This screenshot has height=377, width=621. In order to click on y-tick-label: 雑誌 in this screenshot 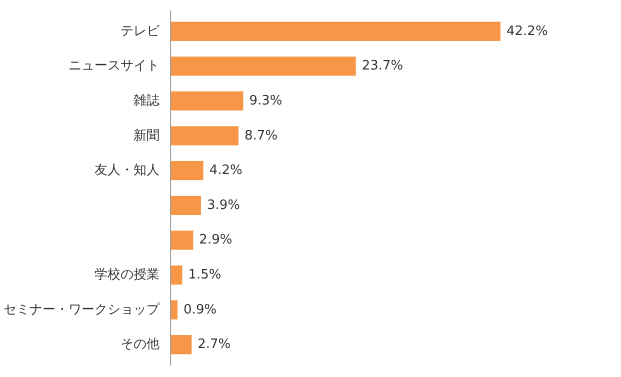, I will do `click(147, 100)`.